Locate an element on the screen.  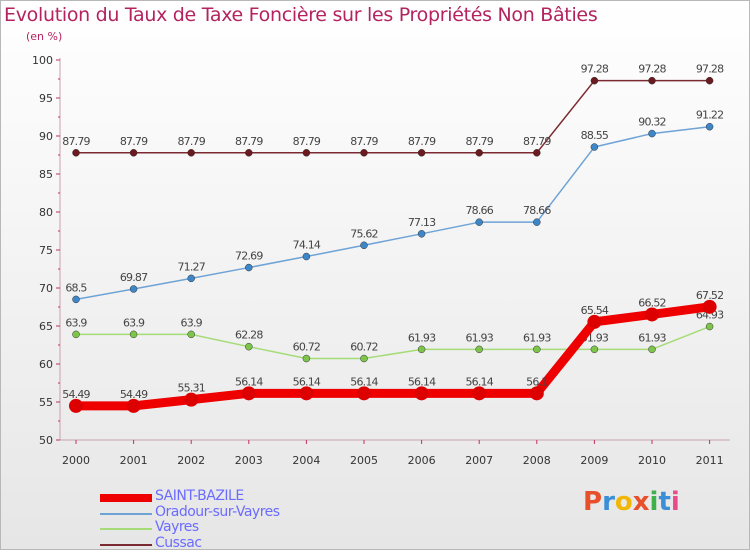
data-label: 62.28 is located at coordinates (249, 335).